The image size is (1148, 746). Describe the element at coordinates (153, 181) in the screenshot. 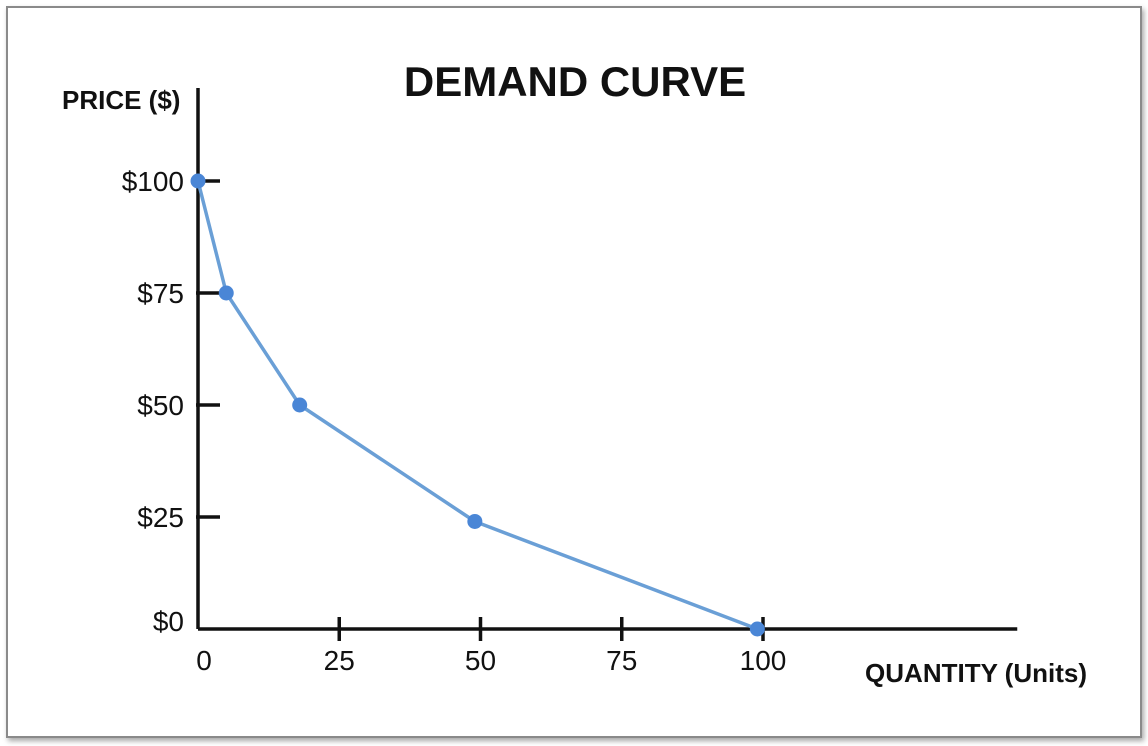

I see `y-tick-label: $100` at that location.